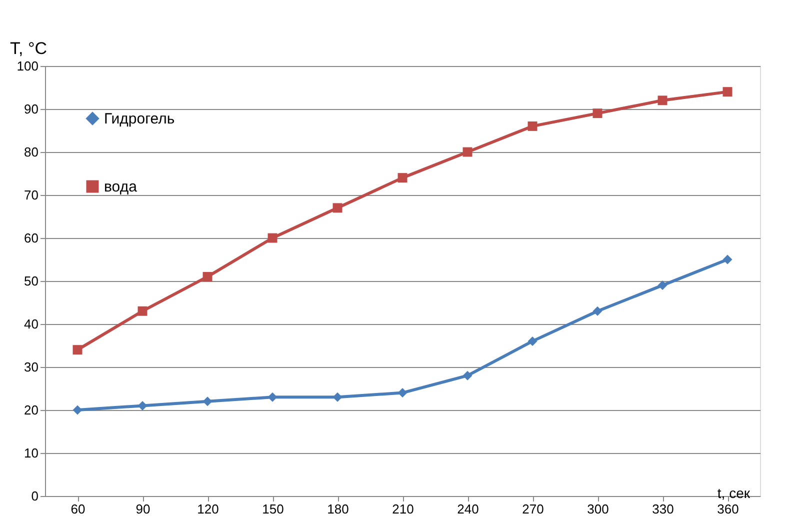 Image resolution: width=797 pixels, height=525 pixels. Describe the element at coordinates (31, 281) in the screenshot. I see `y-tick-label: 50` at that location.